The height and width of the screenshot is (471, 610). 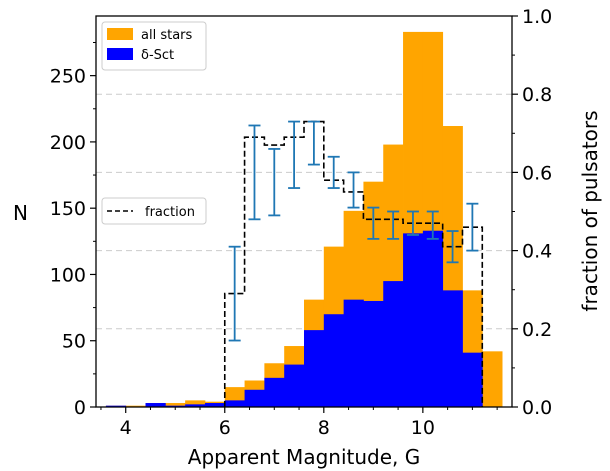 What do you see at coordinates (590, 210) in the screenshot?
I see `y-axis-label-right: fraction of pulsators` at bounding box center [590, 210].